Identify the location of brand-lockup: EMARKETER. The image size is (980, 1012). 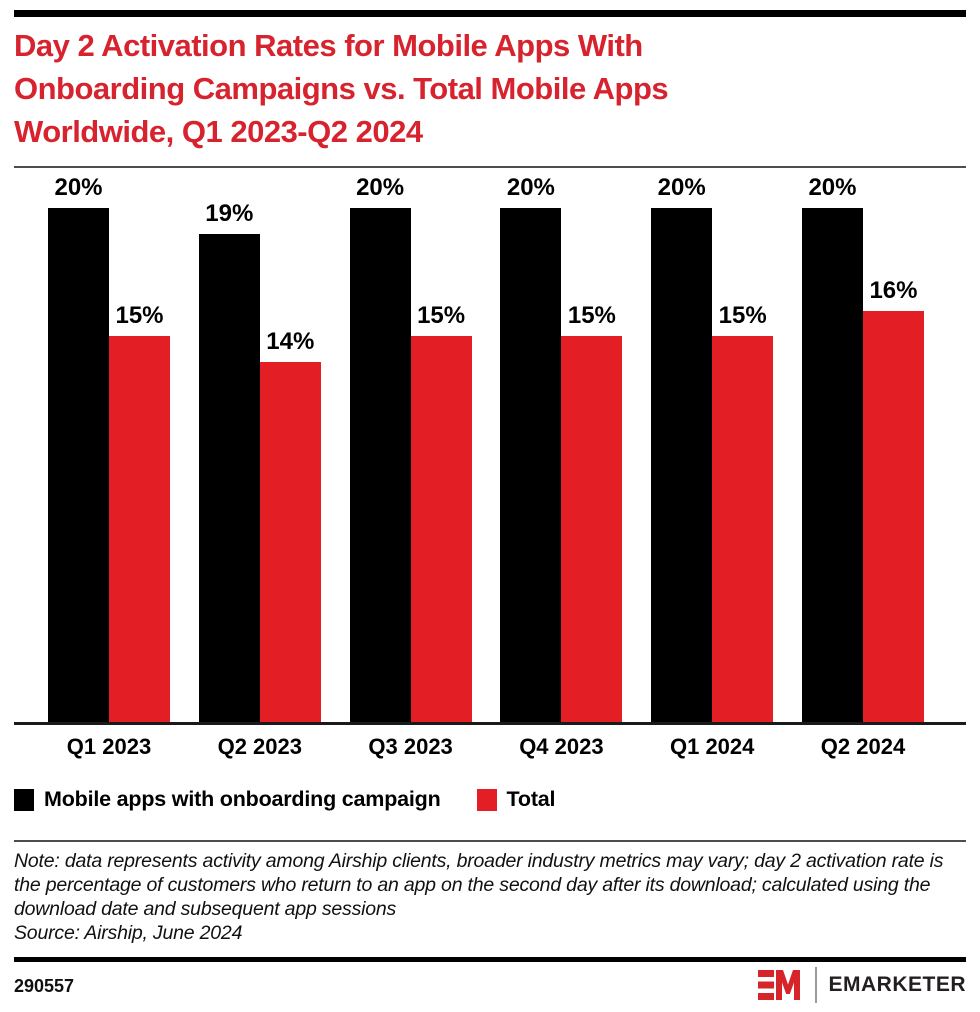
(862, 985).